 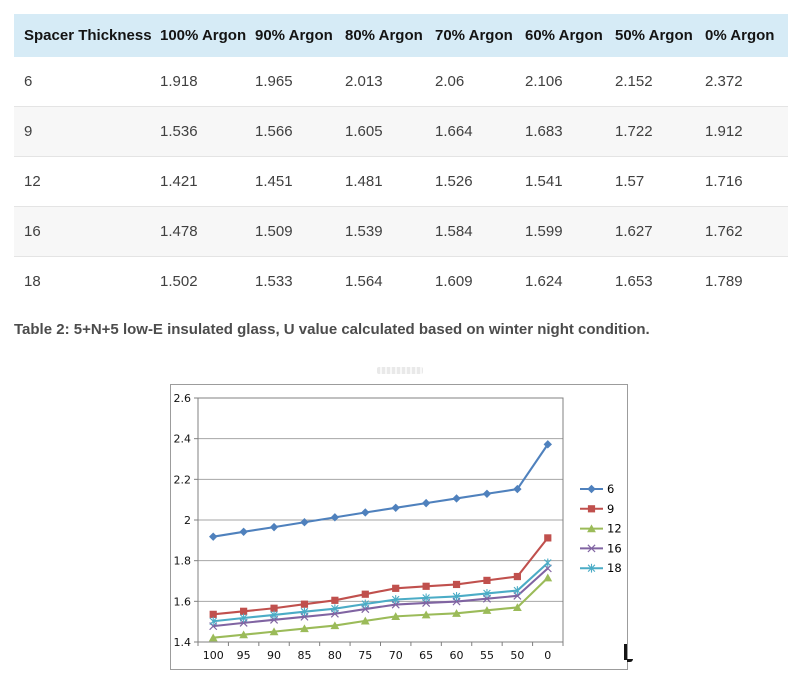 I want to click on column-header: 50% Argon, so click(x=650, y=35).